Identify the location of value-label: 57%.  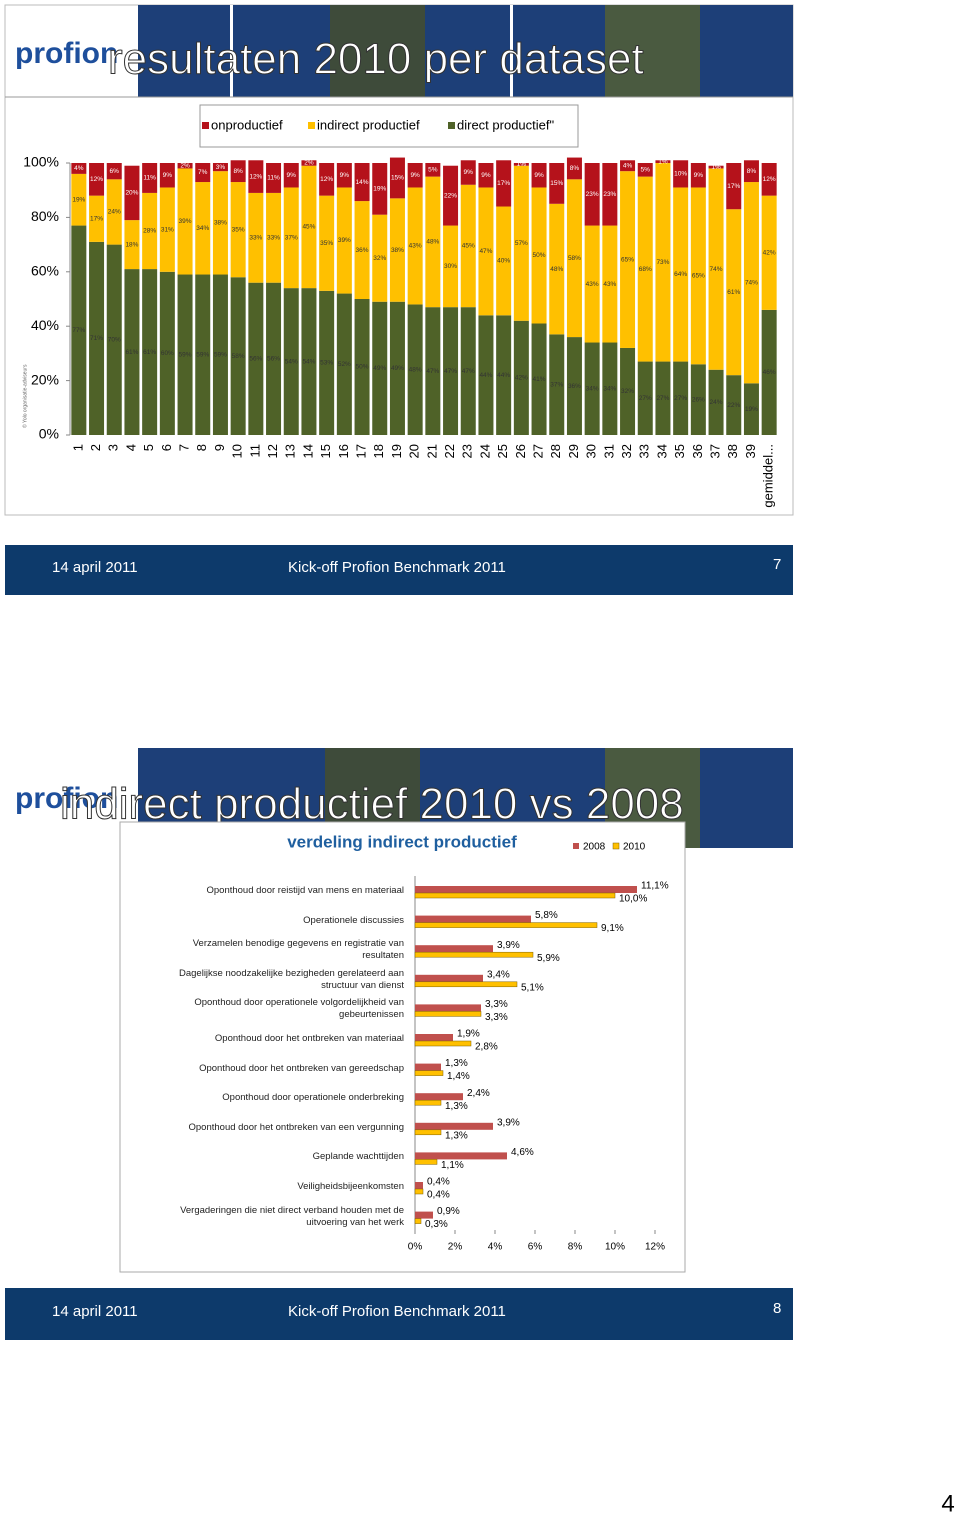
(521, 243).